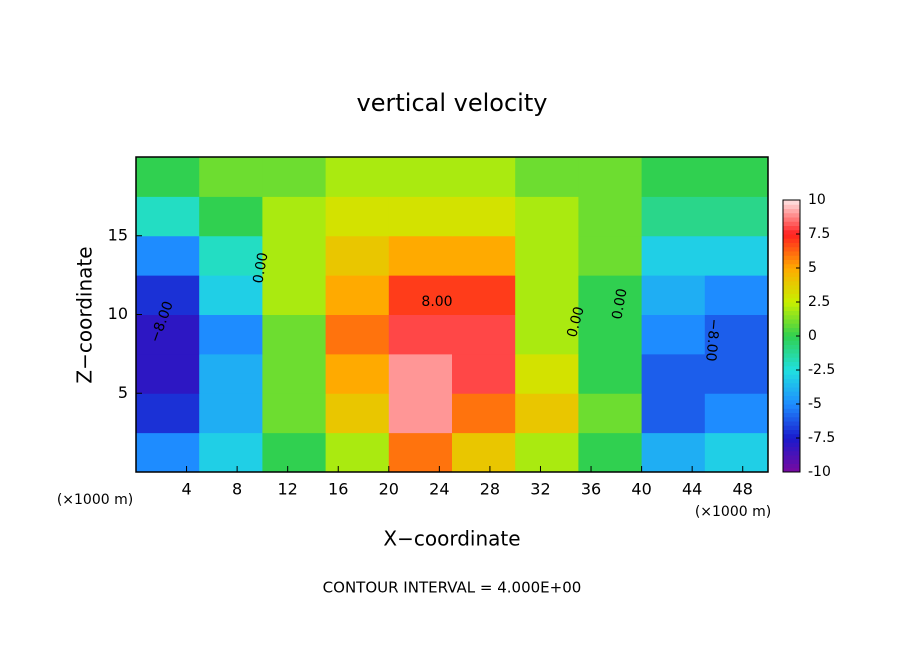  What do you see at coordinates (439, 489) in the screenshot?
I see `x-tick-label: 24` at bounding box center [439, 489].